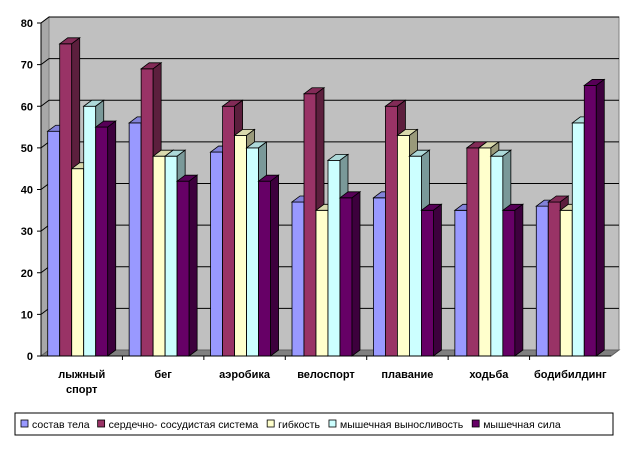 Image resolution: width=631 pixels, height=451 pixels. I want to click on x-tick-label: плавание, so click(407, 375).